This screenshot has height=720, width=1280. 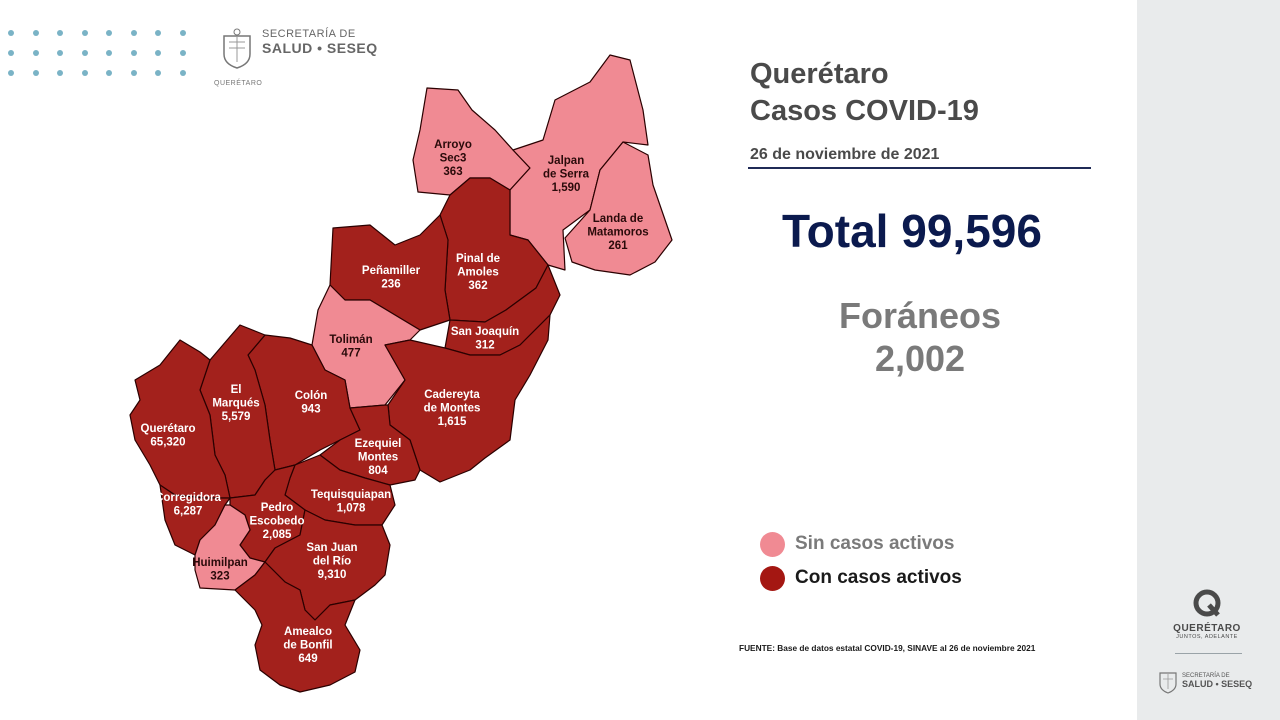 What do you see at coordinates (617, 232) in the screenshot?
I see `label-landa: Landa de Matamoros 261` at bounding box center [617, 232].